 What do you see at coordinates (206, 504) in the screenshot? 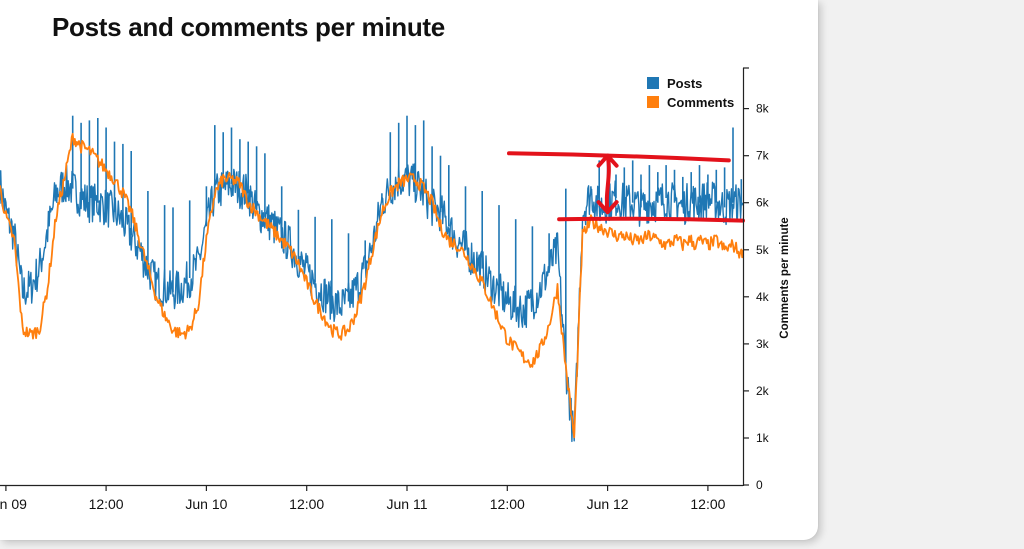
I see `x-tick-label: Jun 10` at bounding box center [206, 504].